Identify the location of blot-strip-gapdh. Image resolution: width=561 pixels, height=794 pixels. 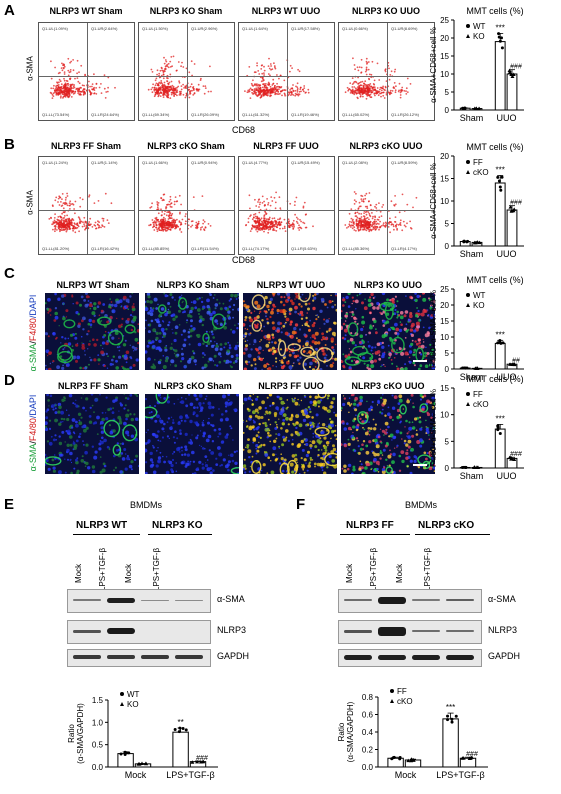
(139, 658).